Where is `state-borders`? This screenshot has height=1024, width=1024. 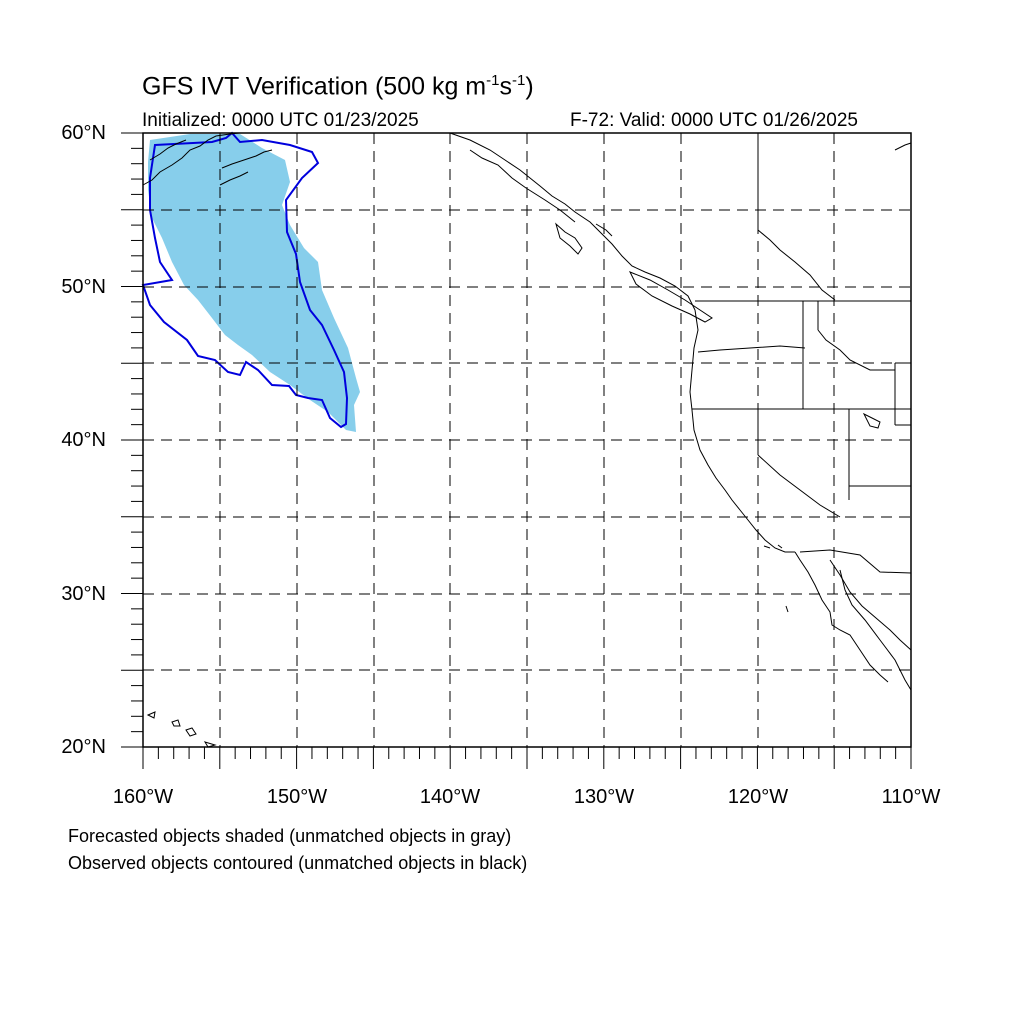 state-borders is located at coordinates (802, 353).